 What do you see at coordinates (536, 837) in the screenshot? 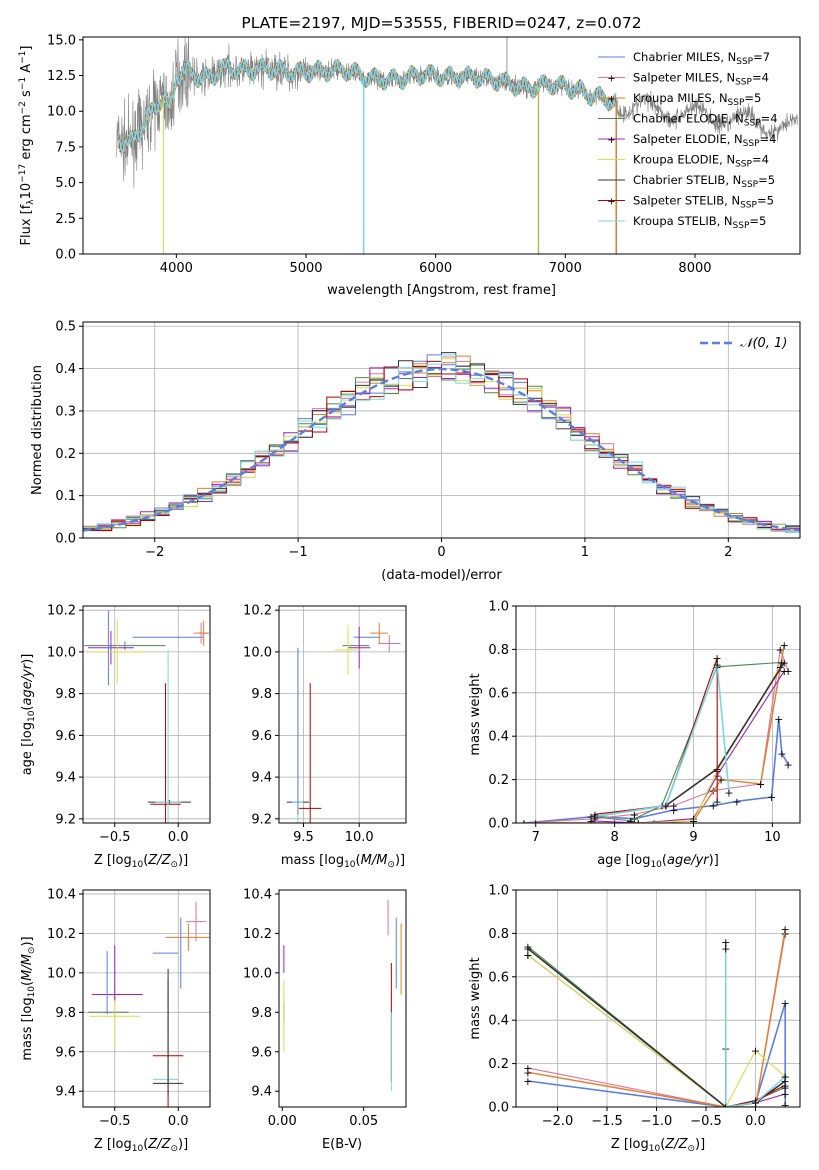
I see `x-tick-label: 7` at bounding box center [536, 837].